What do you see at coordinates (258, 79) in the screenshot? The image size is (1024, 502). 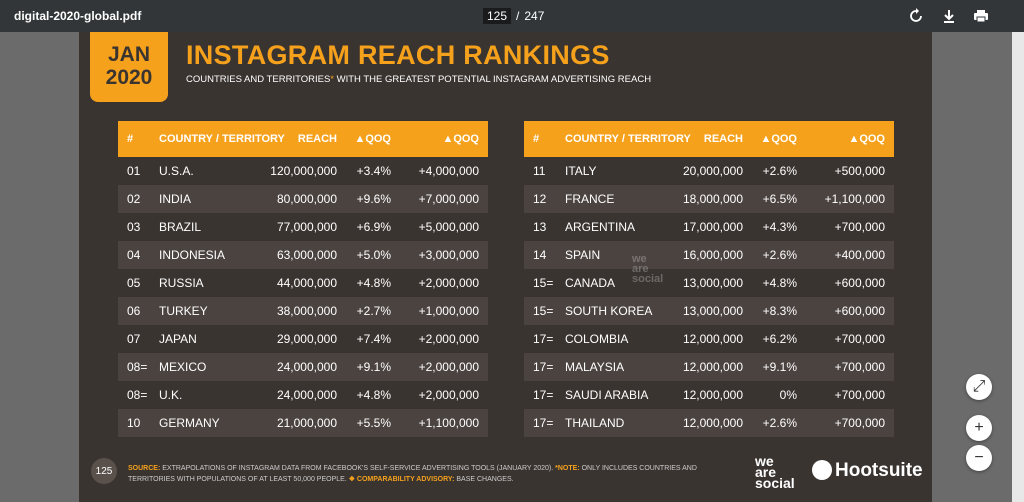 I see `subtitle-text: COUNTRIES AND TERRITORIES` at bounding box center [258, 79].